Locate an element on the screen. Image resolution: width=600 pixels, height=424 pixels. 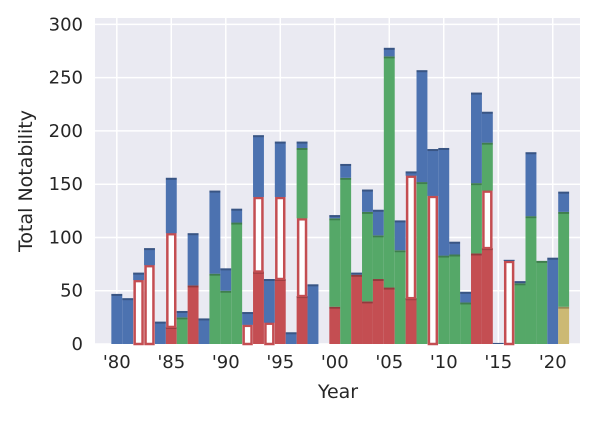
bar-segment-green-2014 is located at coordinates (487, 166).